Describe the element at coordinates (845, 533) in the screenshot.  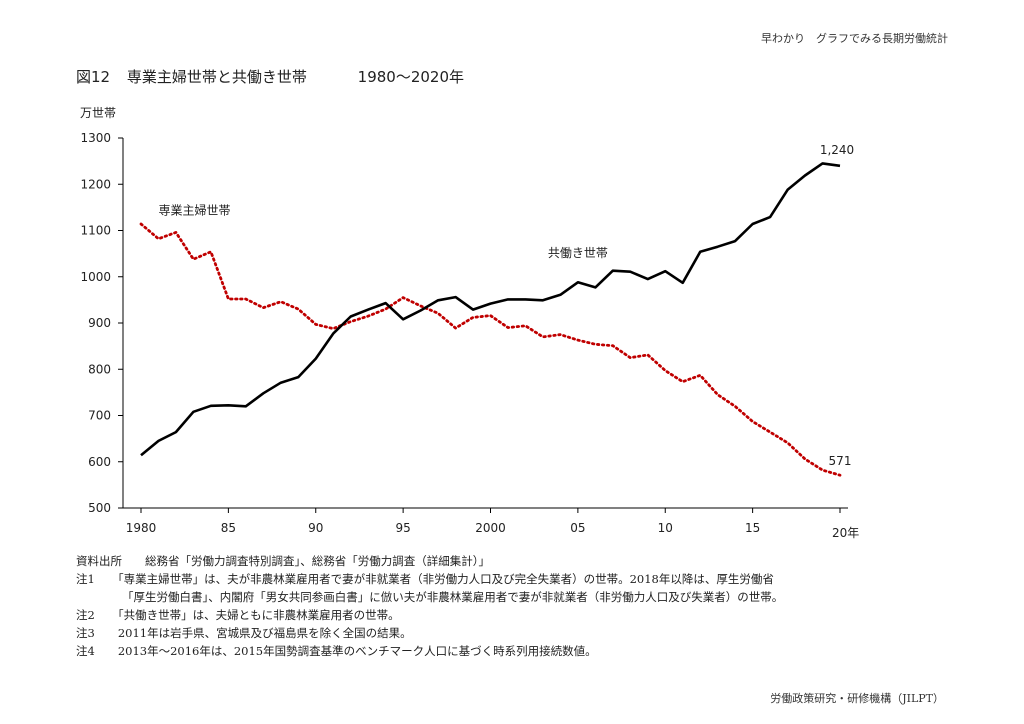
I see `x-tick-label: 20年` at that location.